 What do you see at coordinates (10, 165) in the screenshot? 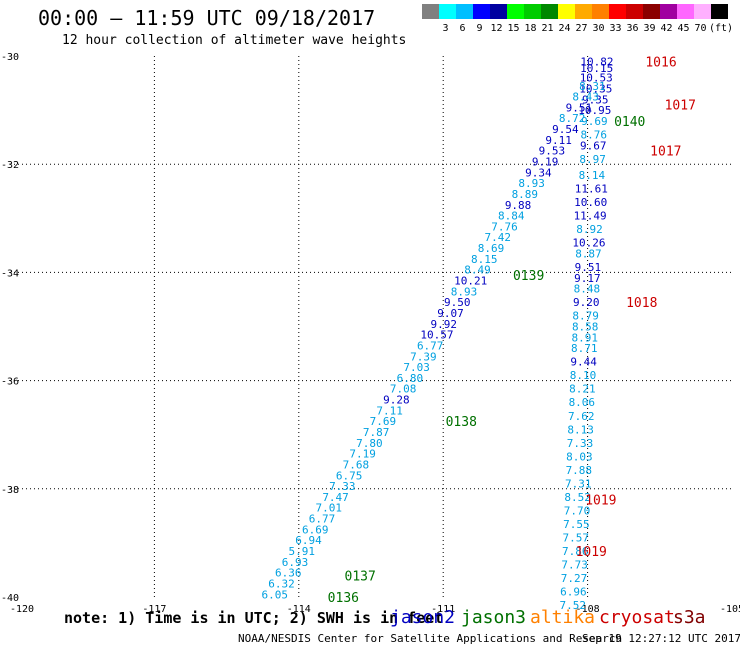
I see `lat-tick-label: -32` at bounding box center [10, 165].